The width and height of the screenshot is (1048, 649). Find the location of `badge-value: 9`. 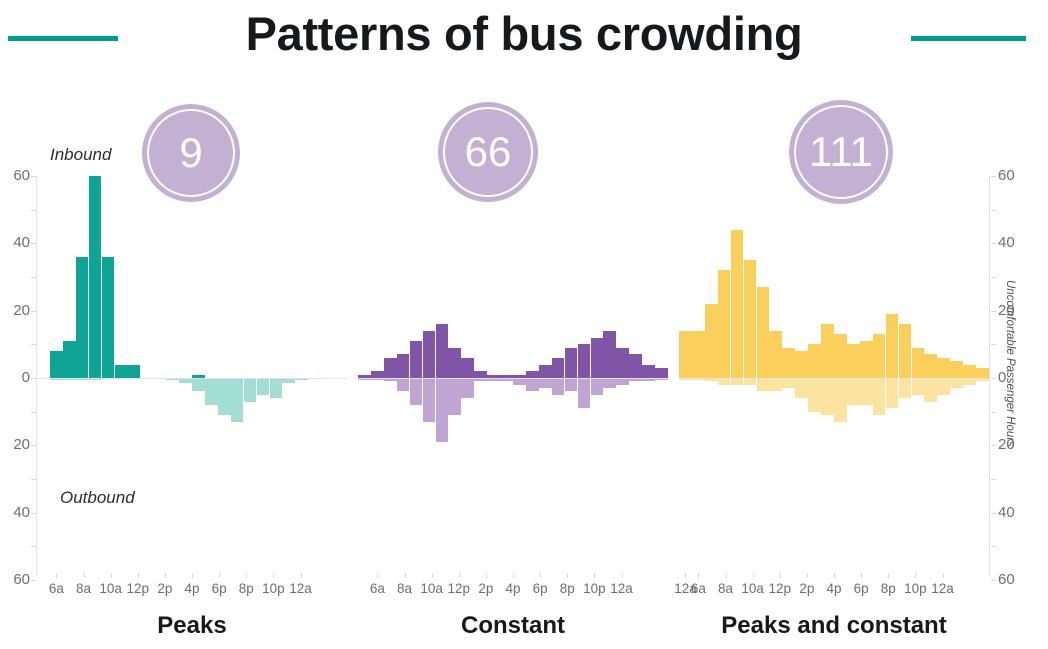

badge-value: 9 is located at coordinates (191, 152).